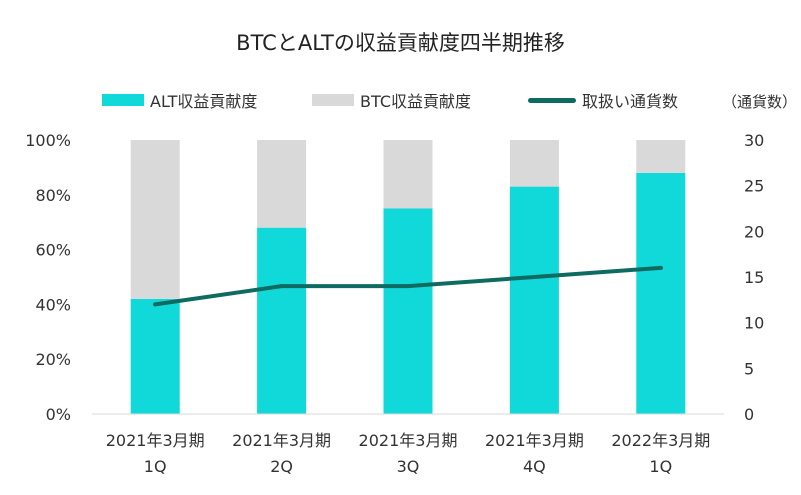  I want to click on category-label: 2021年3月期 4Q, so click(534, 453).